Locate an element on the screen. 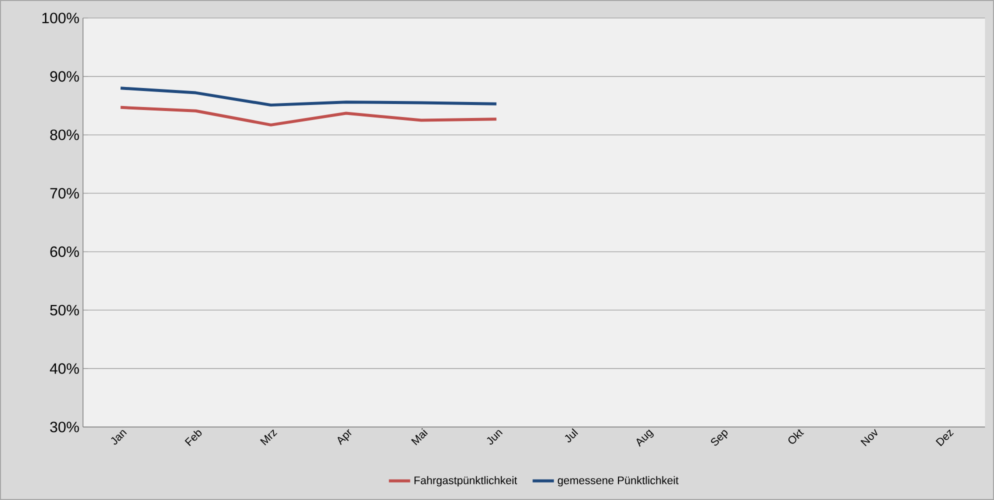 The image size is (994, 500). x-tick-label: Jul is located at coordinates (571, 435).